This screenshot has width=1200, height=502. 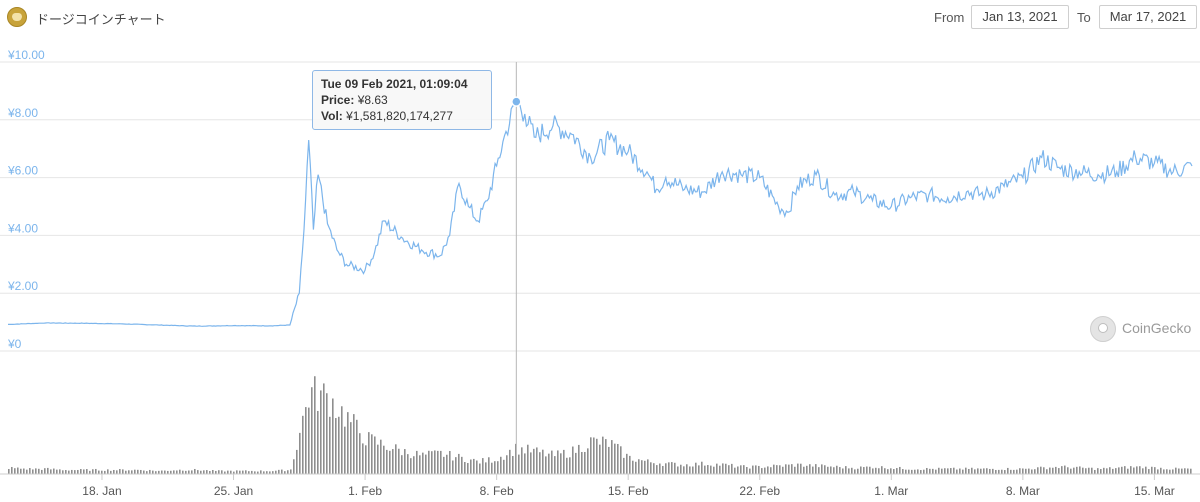 I want to click on y-tick-label: ¥10.00, so click(x=26, y=55).